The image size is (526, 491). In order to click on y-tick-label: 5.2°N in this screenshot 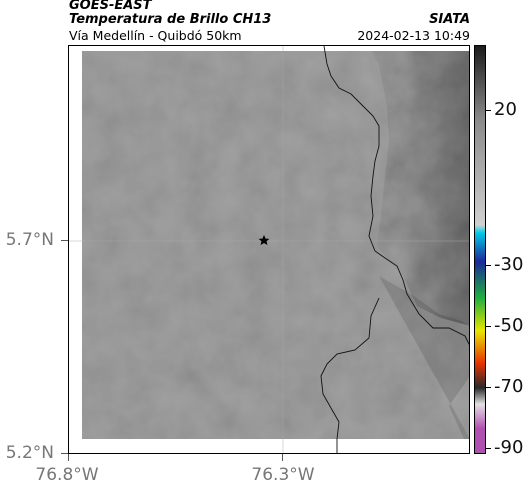, I will do `click(29, 453)`.